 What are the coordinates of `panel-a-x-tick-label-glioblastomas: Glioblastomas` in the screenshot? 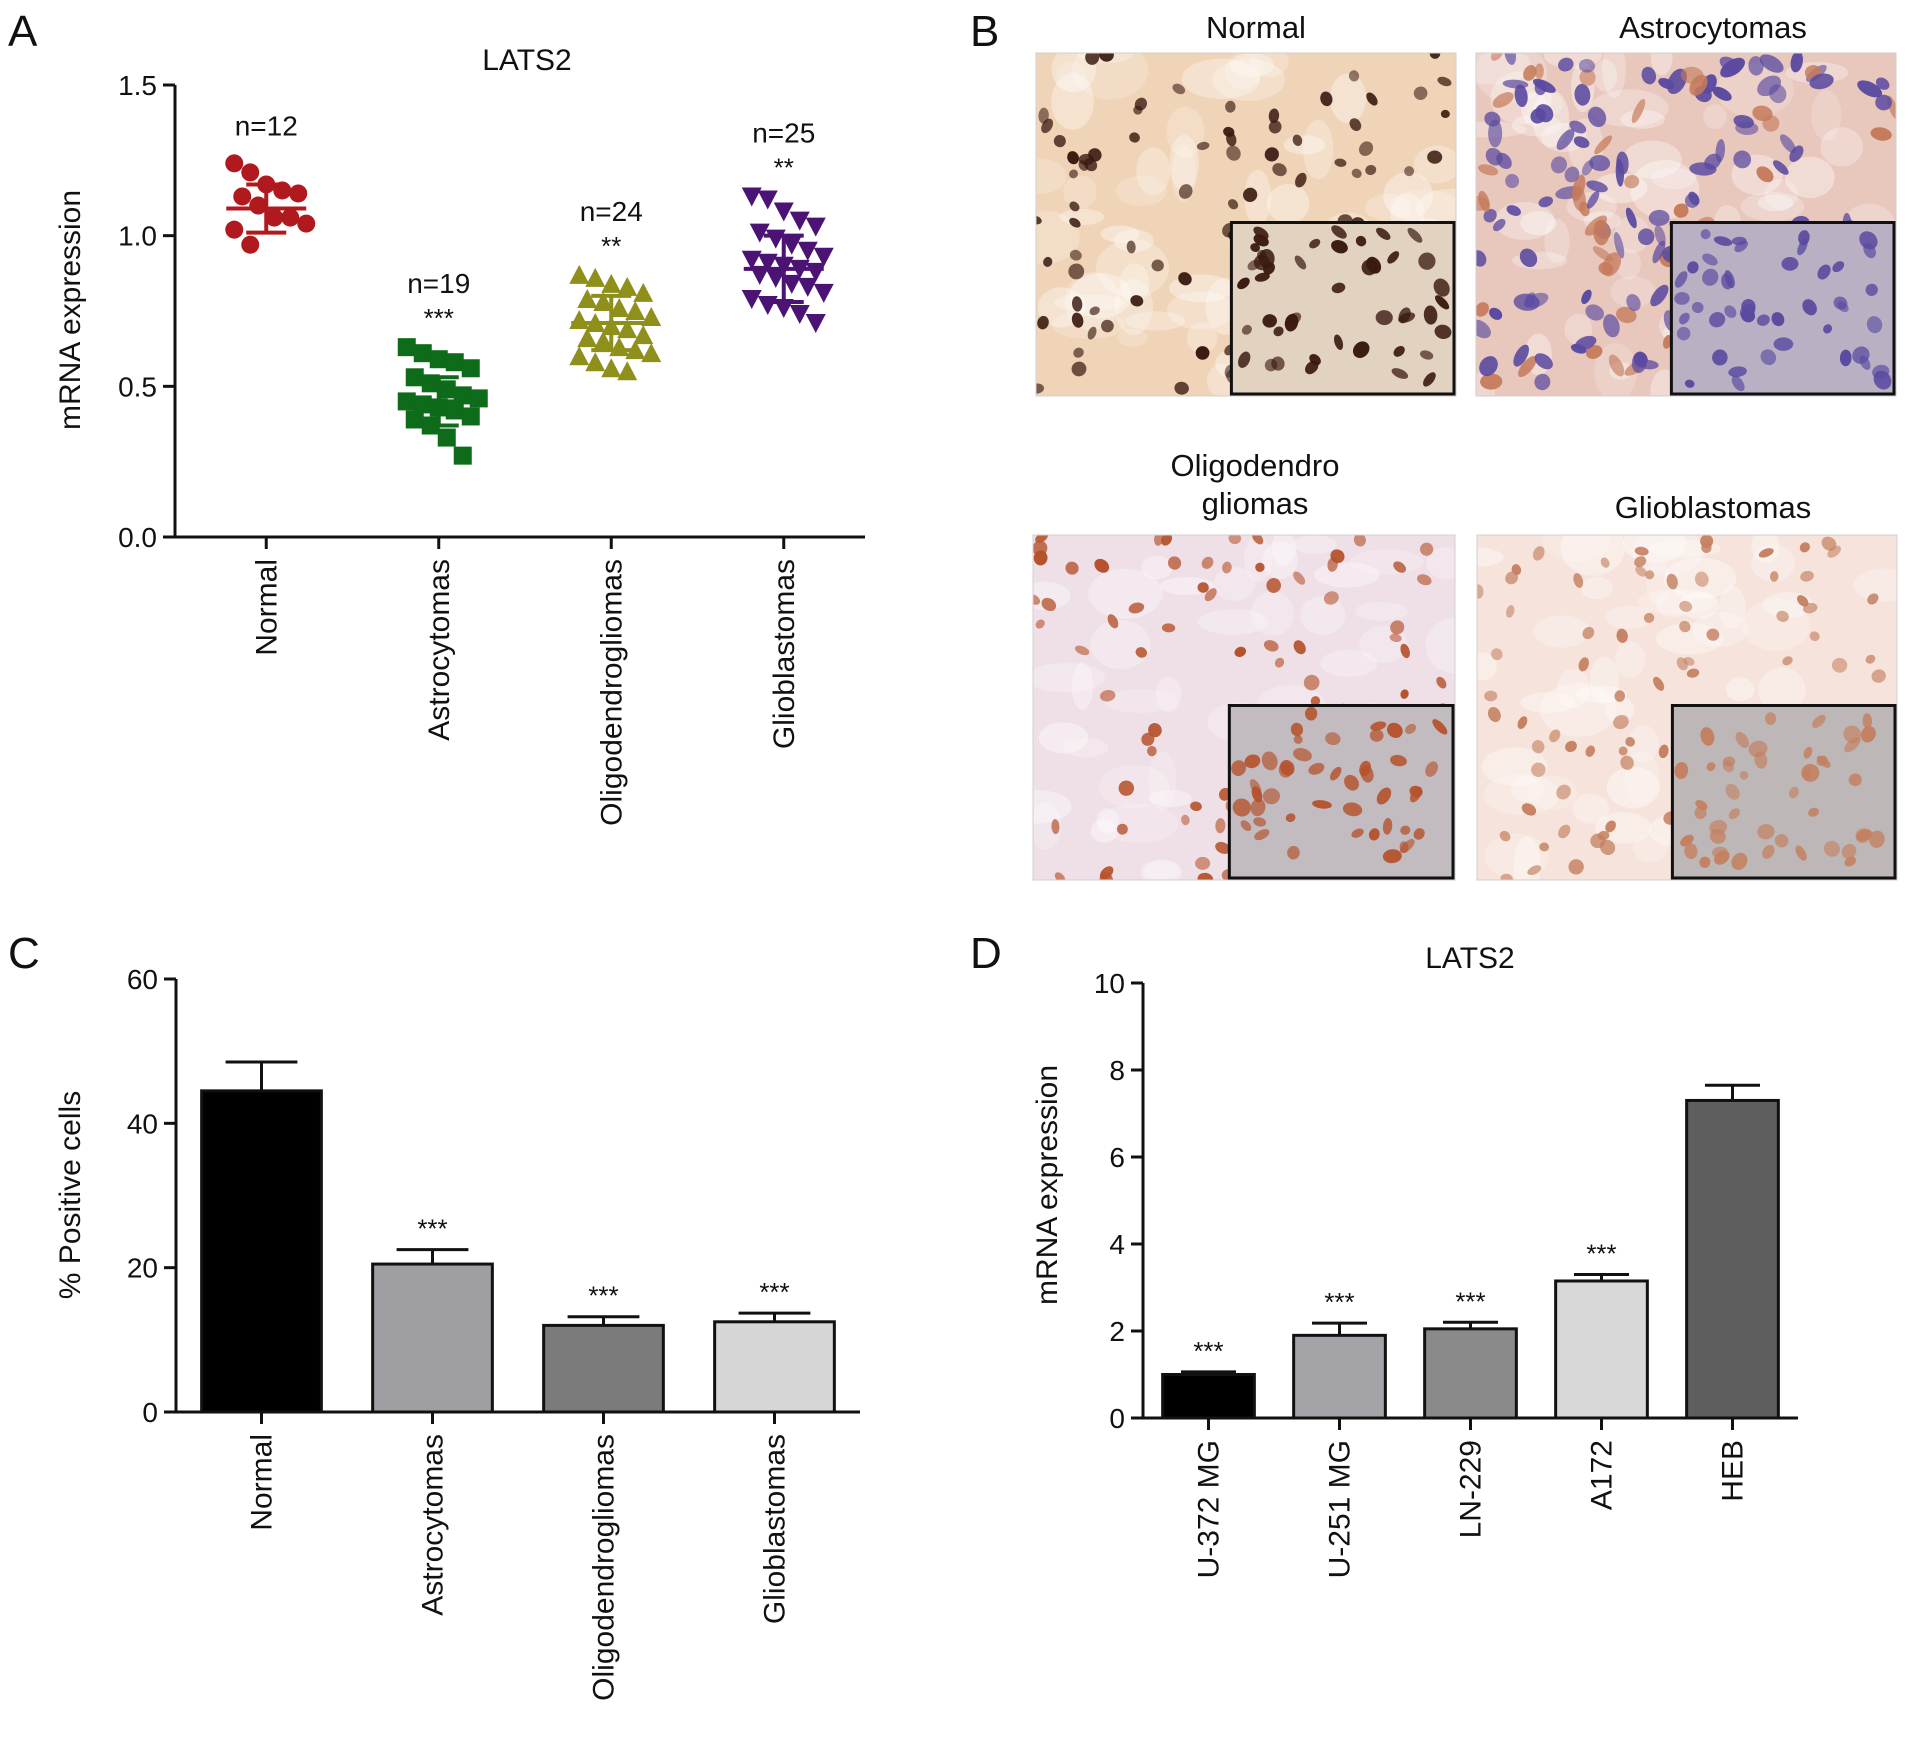 It's located at (784, 654).